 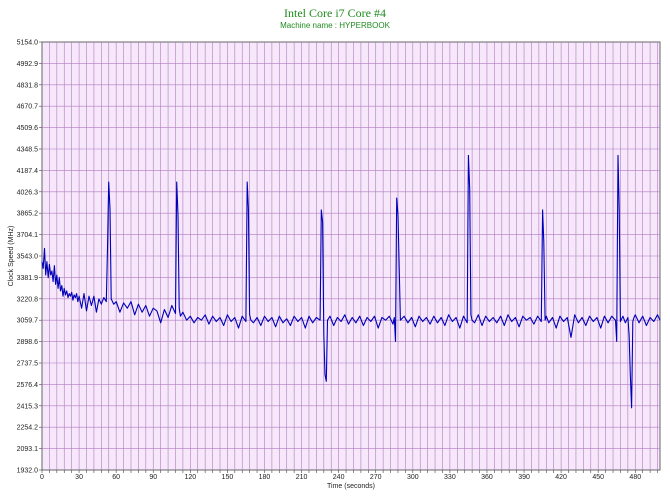 I want to click on y-tick-label: 2254.2, so click(x=28, y=428).